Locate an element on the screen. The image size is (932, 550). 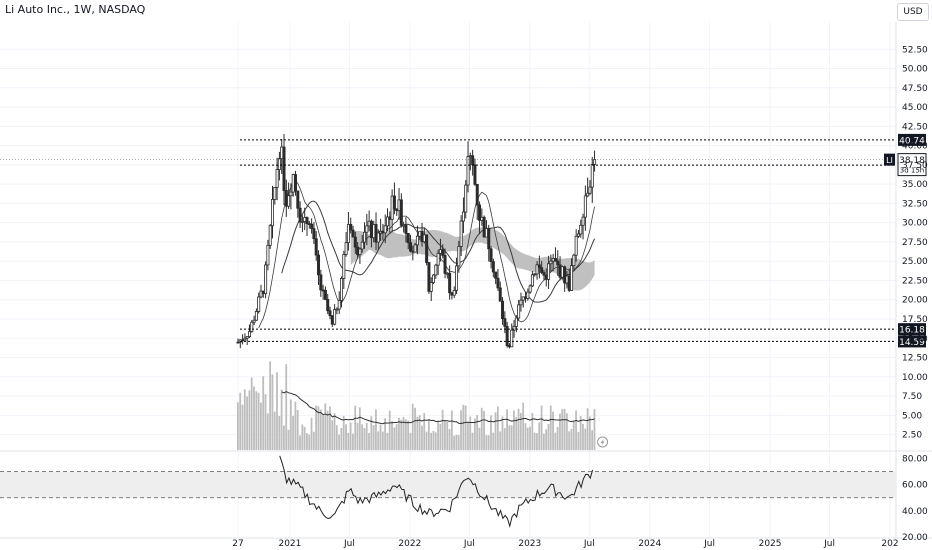
time-tick-label: 2021 is located at coordinates (289, 544).